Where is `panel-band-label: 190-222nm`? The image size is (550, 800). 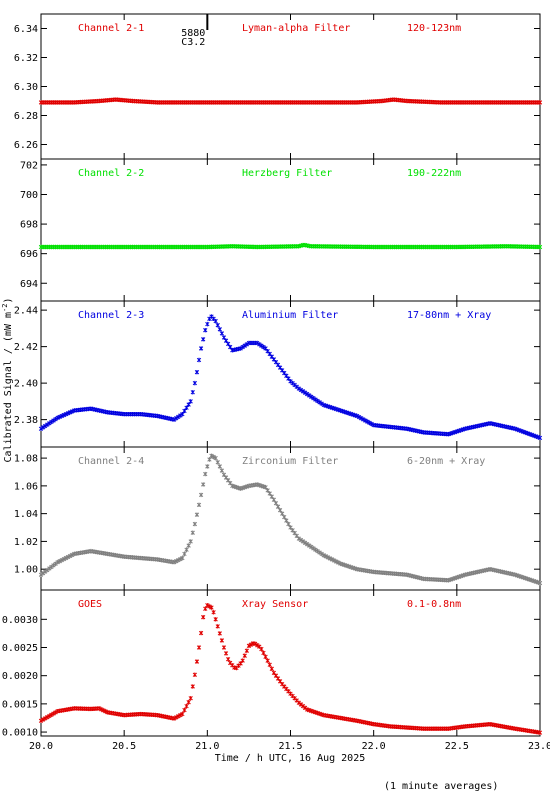
panel-band-label: 190-222nm is located at coordinates (434, 173).